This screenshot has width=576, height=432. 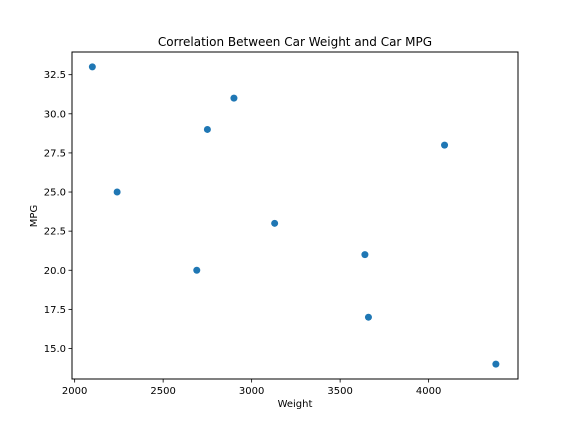 I want to click on y-tick-label: 30.0, so click(x=55, y=114).